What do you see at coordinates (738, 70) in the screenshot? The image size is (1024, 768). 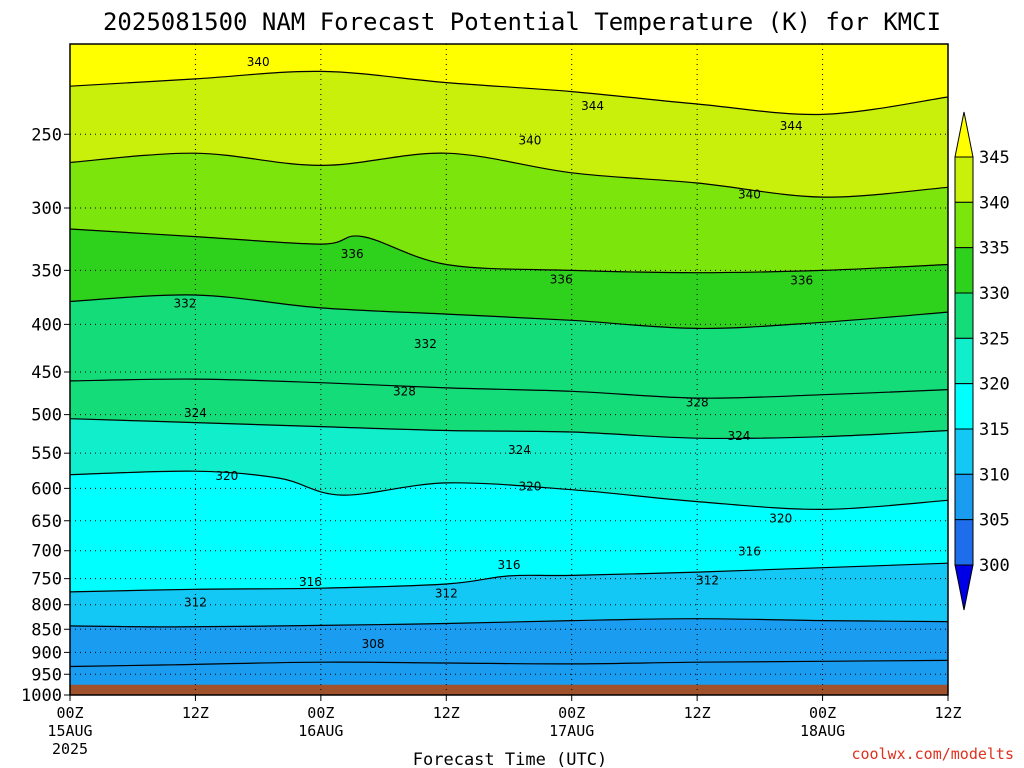 I see `band-fill` at bounding box center [738, 70].